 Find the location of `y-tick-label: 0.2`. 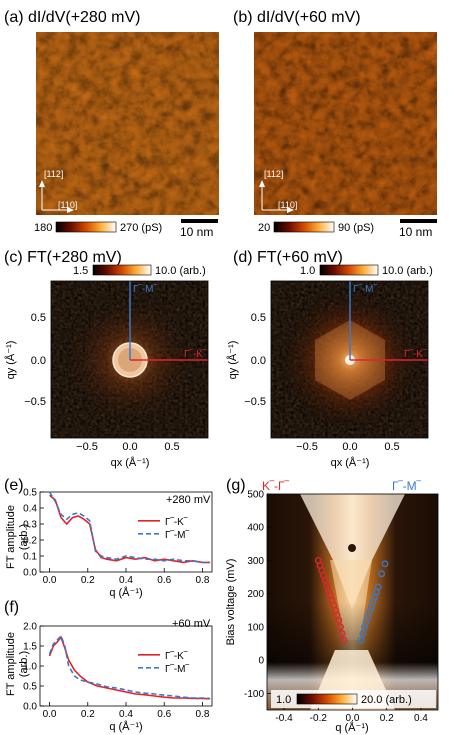

y-tick-label: 0.2 is located at coordinates (30, 541).